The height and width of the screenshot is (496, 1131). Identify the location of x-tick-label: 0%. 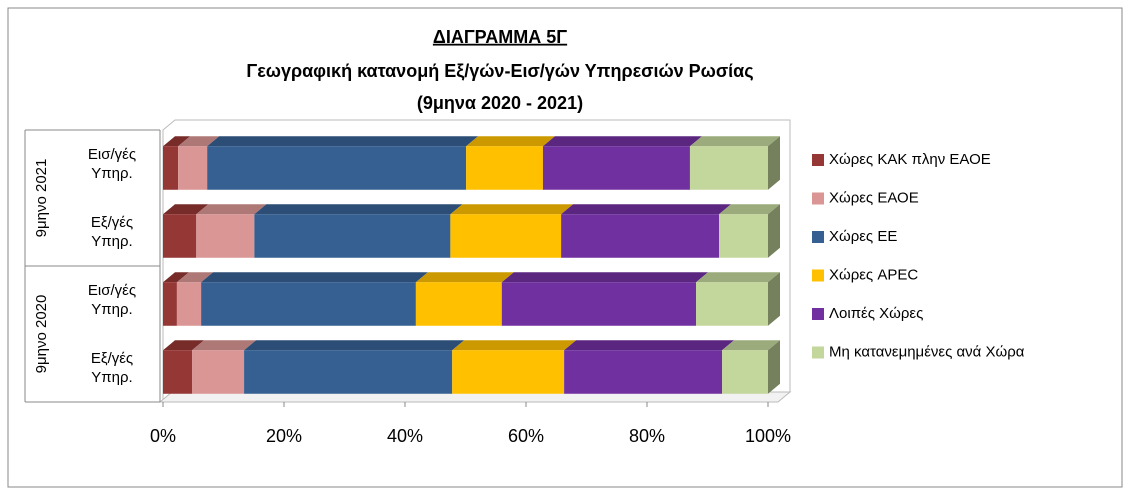
(163, 436).